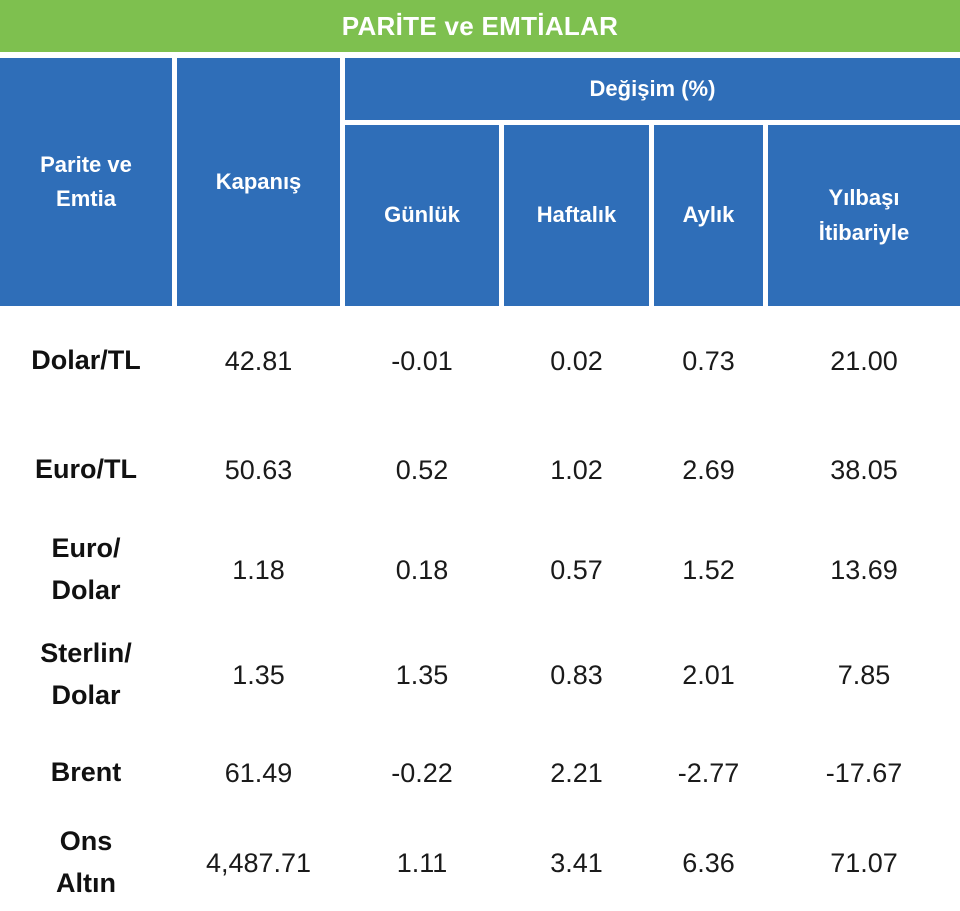  I want to click on row-weekly: 0.83, so click(576, 674).